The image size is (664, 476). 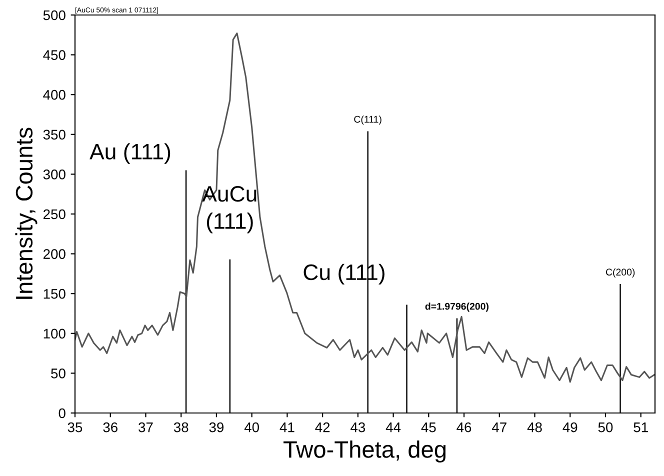 I want to click on x-tick-label: 44, so click(x=393, y=427).